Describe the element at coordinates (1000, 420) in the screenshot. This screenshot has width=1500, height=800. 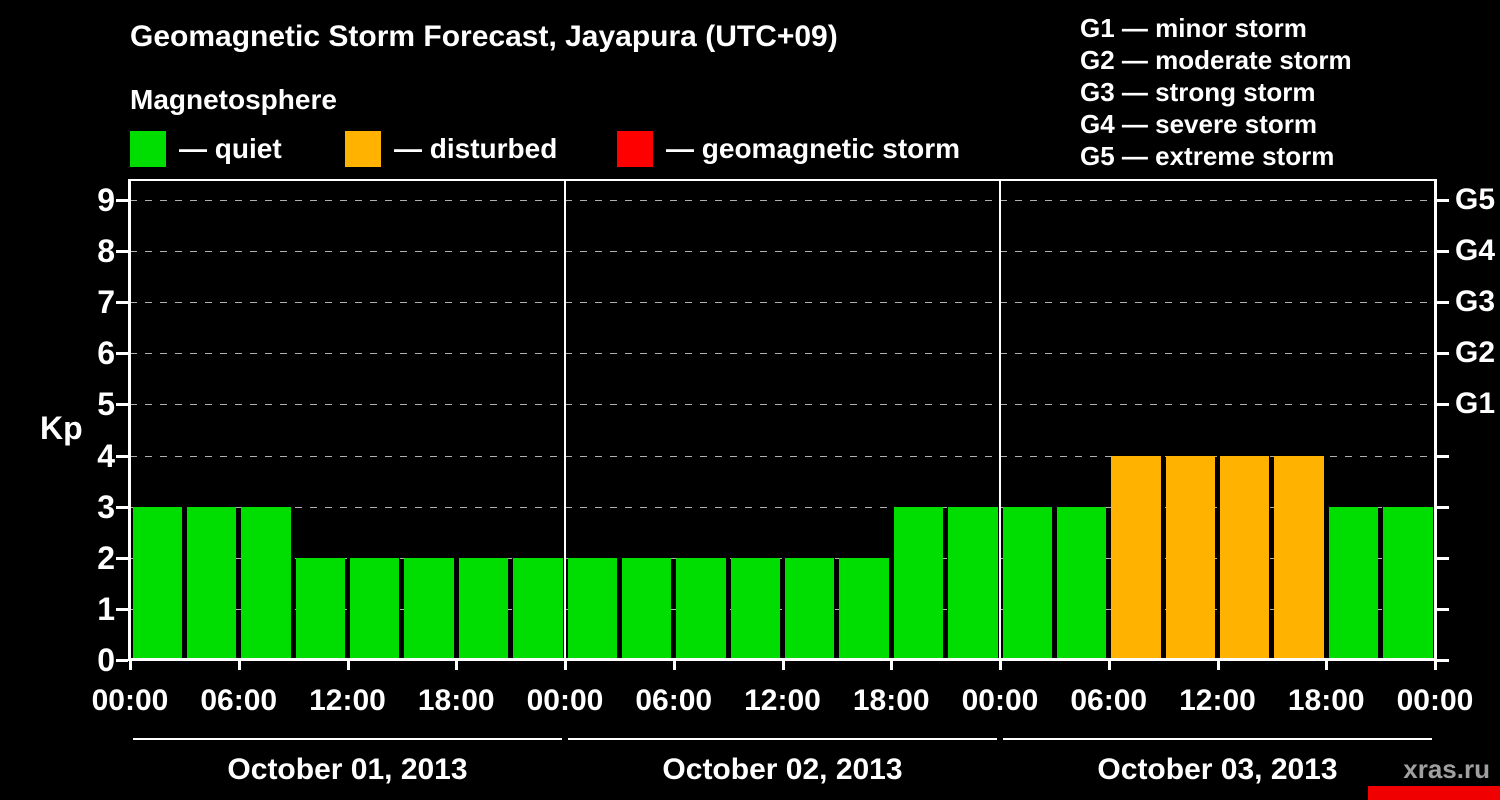
I see `day-separator` at that location.